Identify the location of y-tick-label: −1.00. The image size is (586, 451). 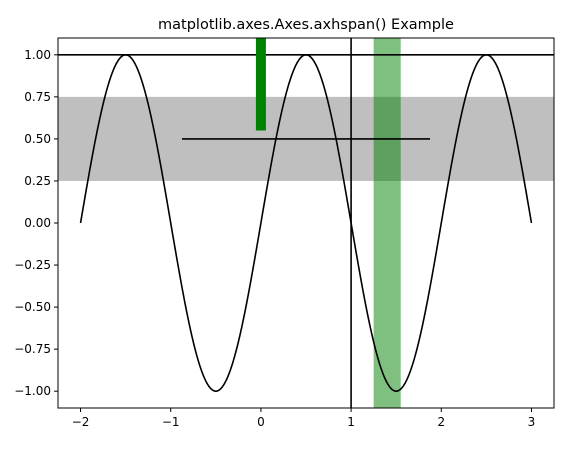
(32, 391).